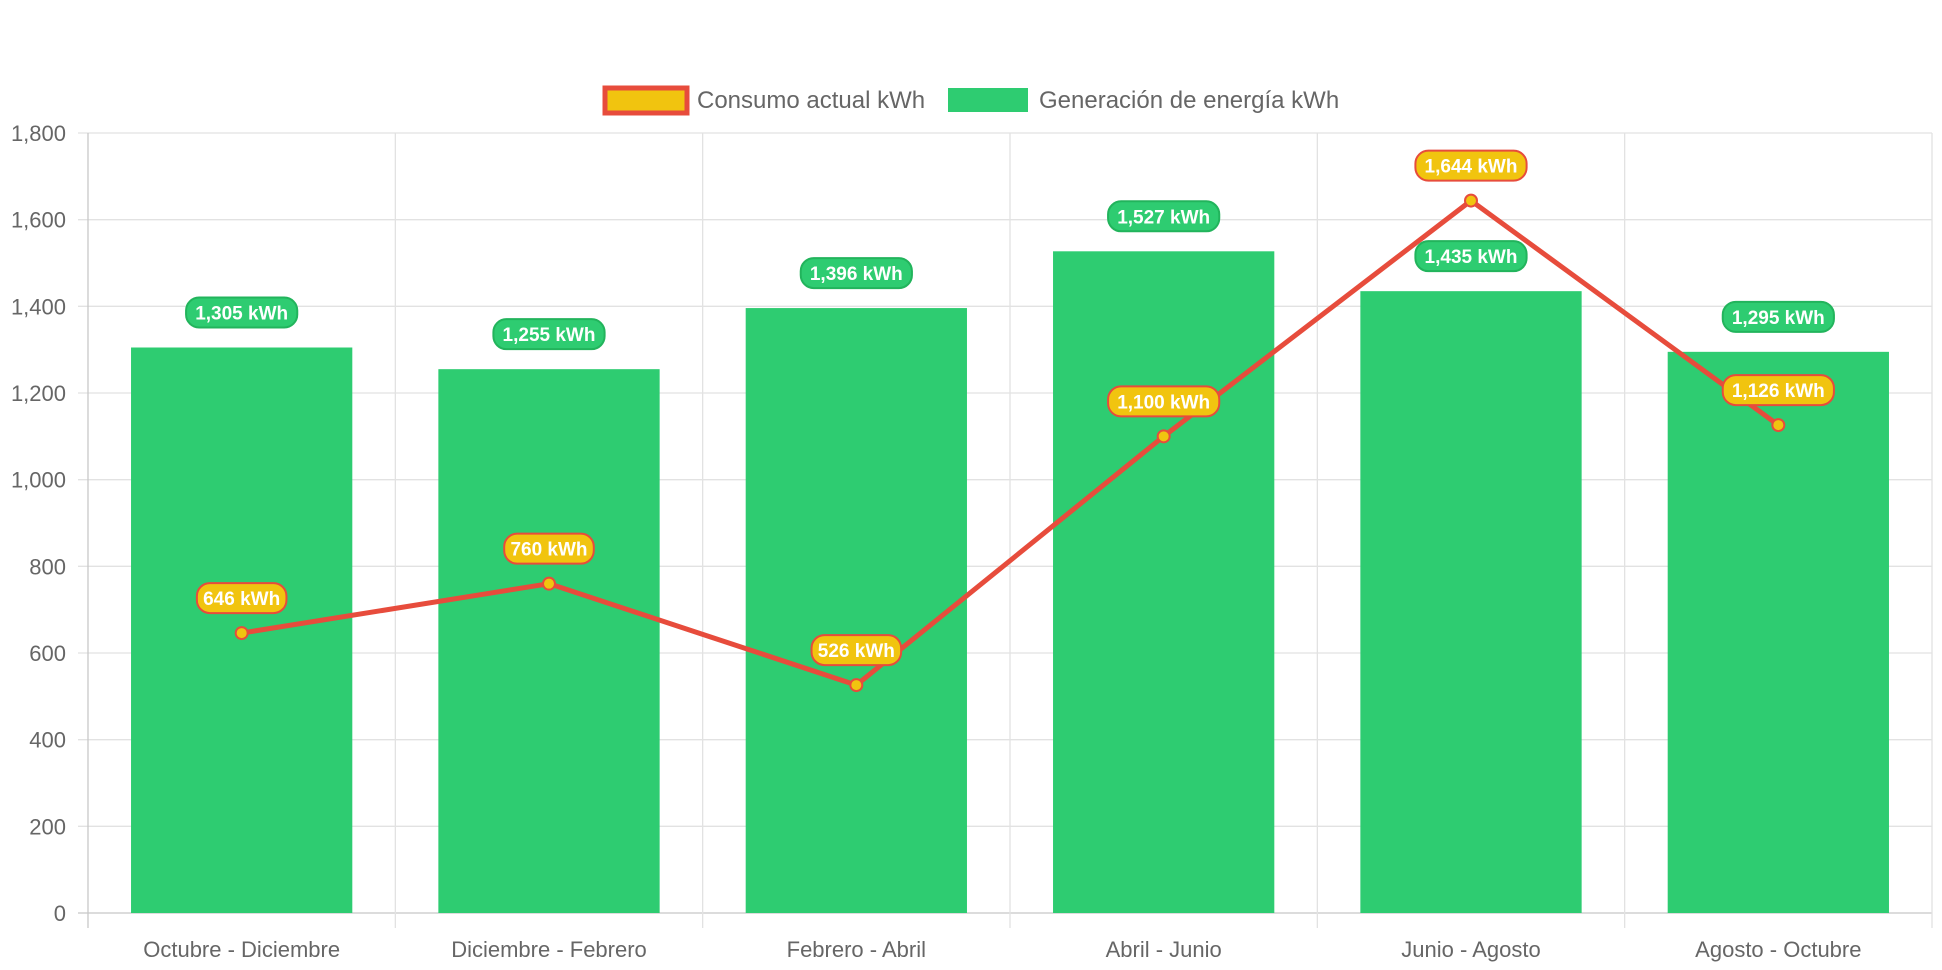  Describe the element at coordinates (856, 949) in the screenshot. I see `x-tick-label: Febrero - Abril` at that location.